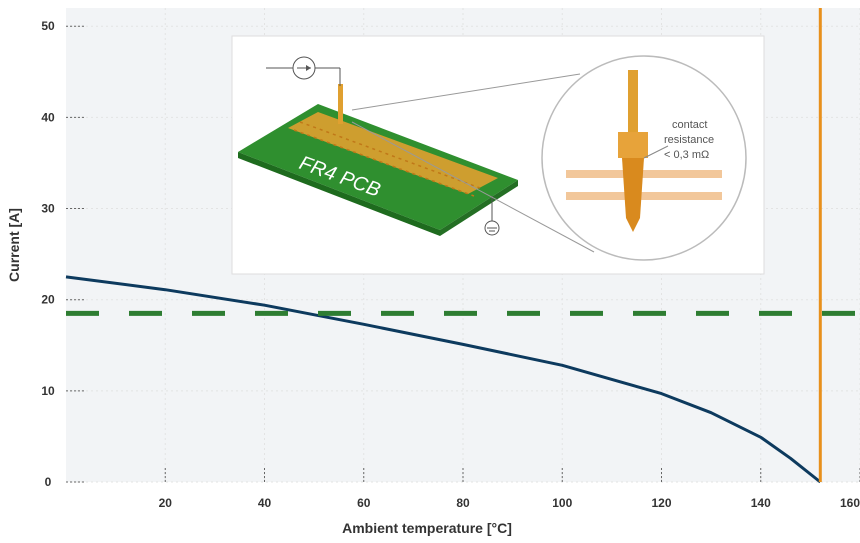  What do you see at coordinates (689, 140) in the screenshot?
I see `callout-line-2: resistance` at bounding box center [689, 140].